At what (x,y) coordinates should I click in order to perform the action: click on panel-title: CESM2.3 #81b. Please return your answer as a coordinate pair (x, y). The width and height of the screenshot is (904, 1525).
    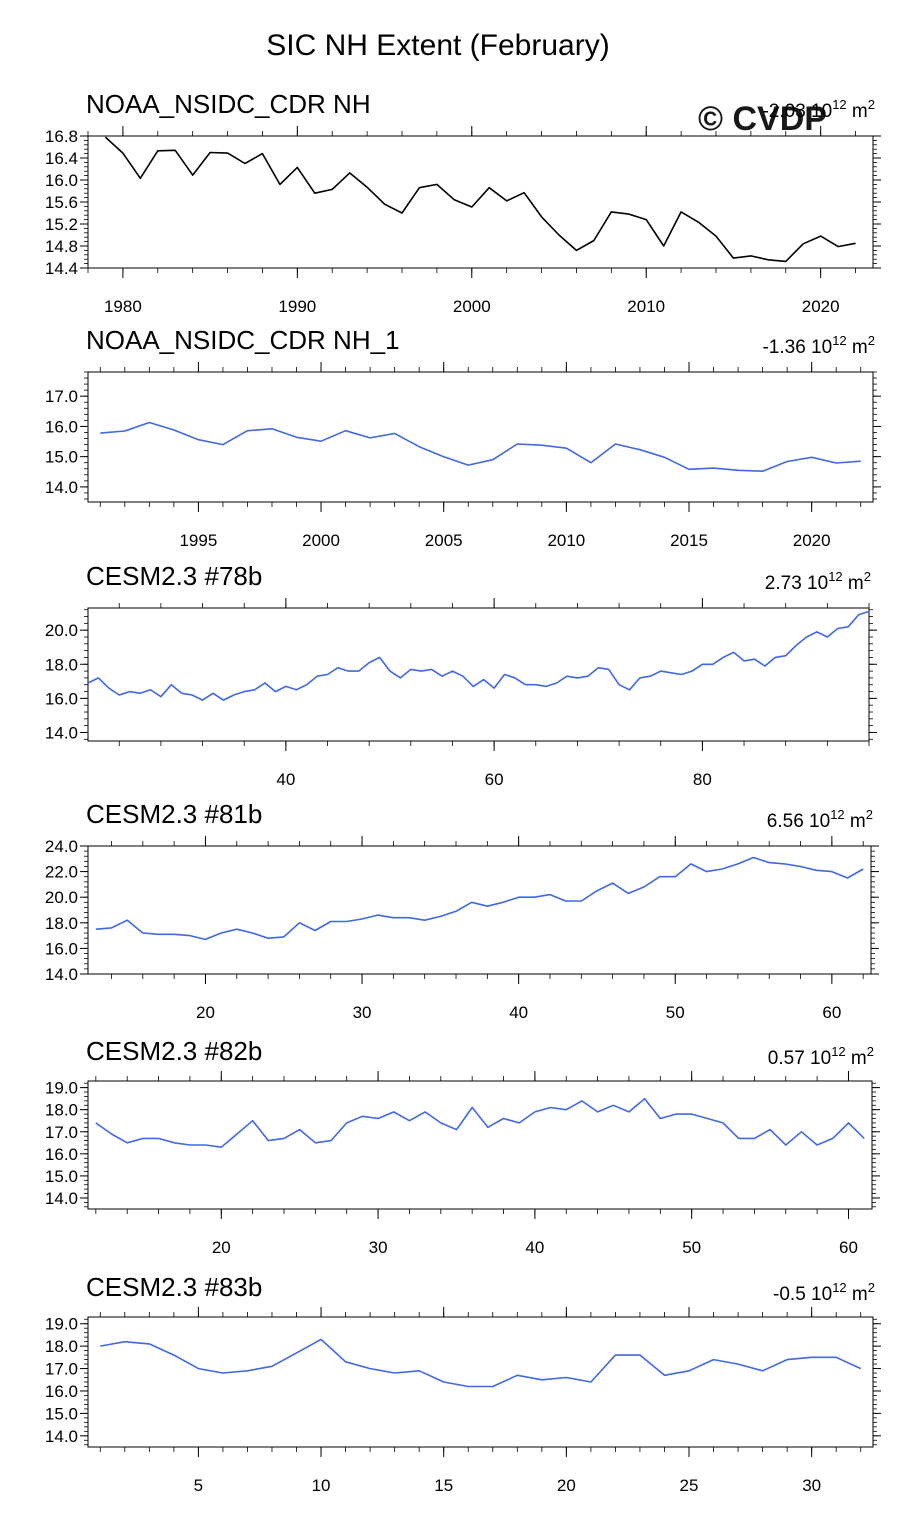
    Looking at the image, I should click on (174, 814).